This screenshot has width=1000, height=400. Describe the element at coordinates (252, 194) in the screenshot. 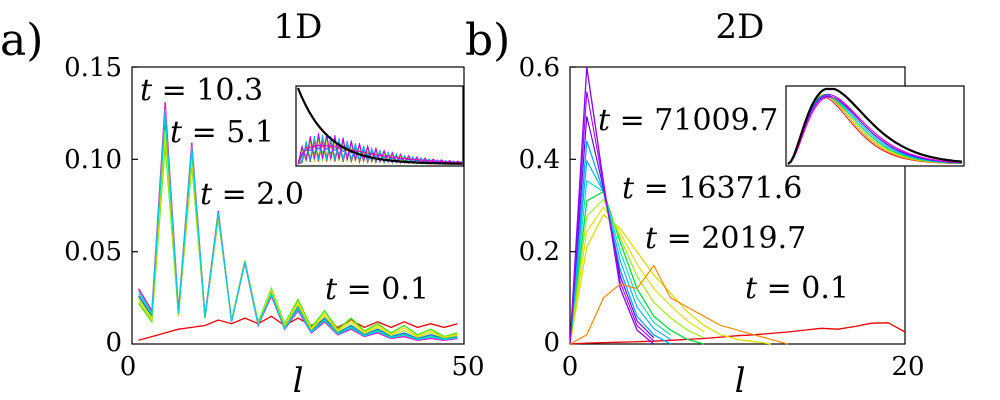

I see `curve-label: t = 2.0` at that location.